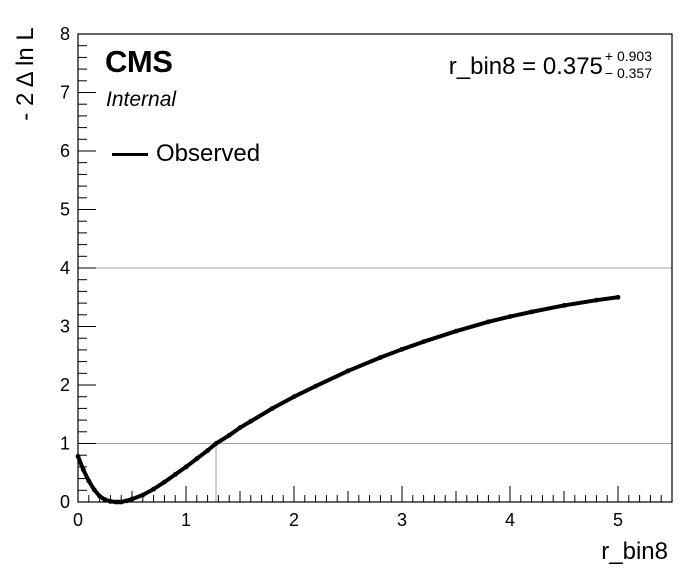  Describe the element at coordinates (65, 93) in the screenshot. I see `y-tick-label-7: 7` at that location.